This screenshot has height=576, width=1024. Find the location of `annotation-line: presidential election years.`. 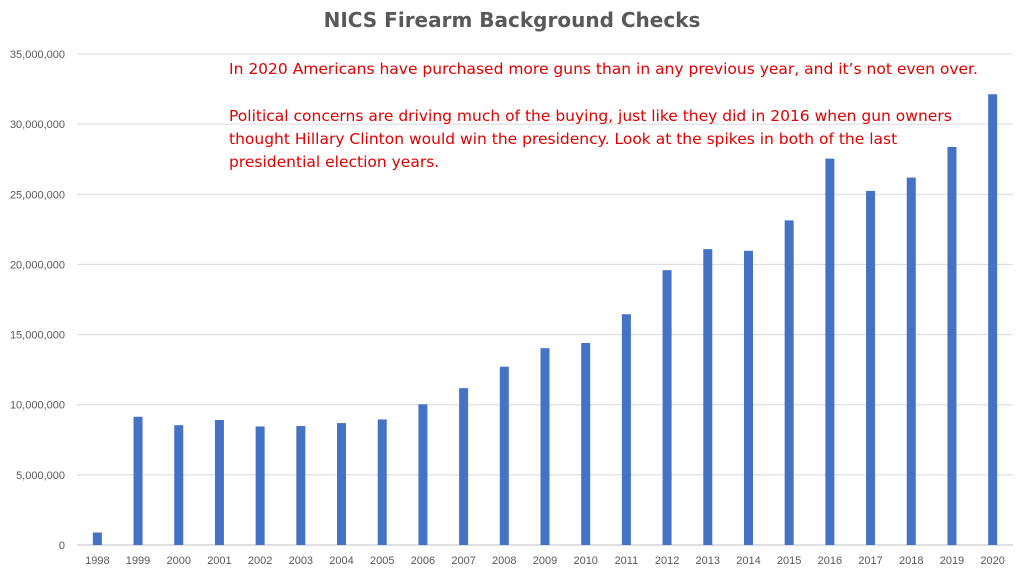

annotation-line: presidential election years. is located at coordinates (334, 162).